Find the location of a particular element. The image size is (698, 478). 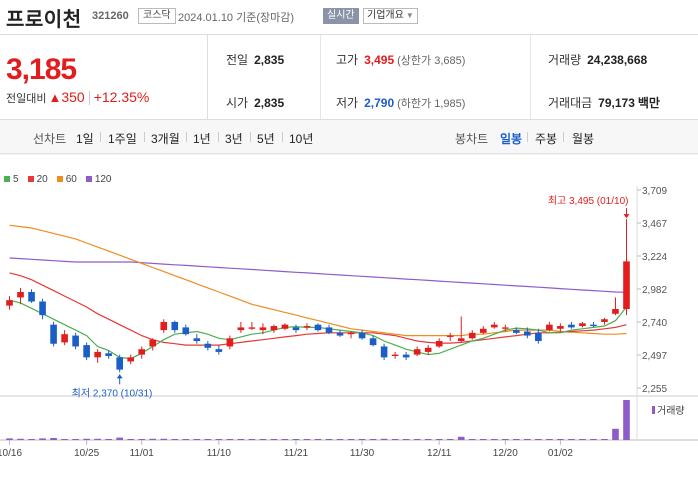

upper-limit: (상한가 3,685) is located at coordinates (431, 61).